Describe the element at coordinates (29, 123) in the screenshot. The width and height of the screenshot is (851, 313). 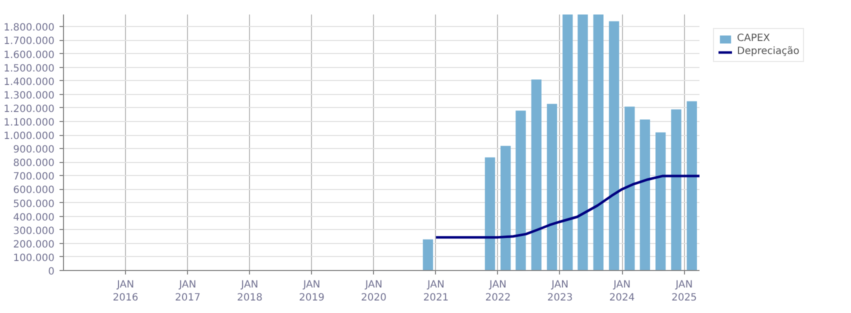
I see `y-tick-label: 1.100.000` at that location.